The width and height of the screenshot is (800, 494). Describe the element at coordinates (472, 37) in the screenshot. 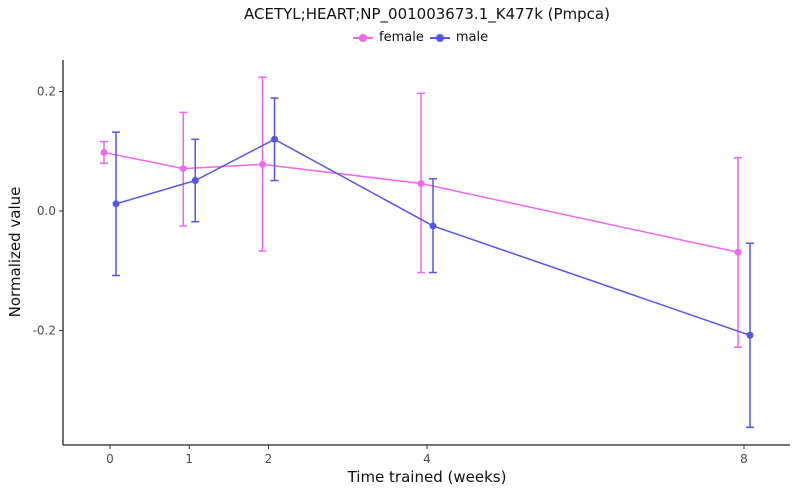

I see `legend-label-male: male` at that location.